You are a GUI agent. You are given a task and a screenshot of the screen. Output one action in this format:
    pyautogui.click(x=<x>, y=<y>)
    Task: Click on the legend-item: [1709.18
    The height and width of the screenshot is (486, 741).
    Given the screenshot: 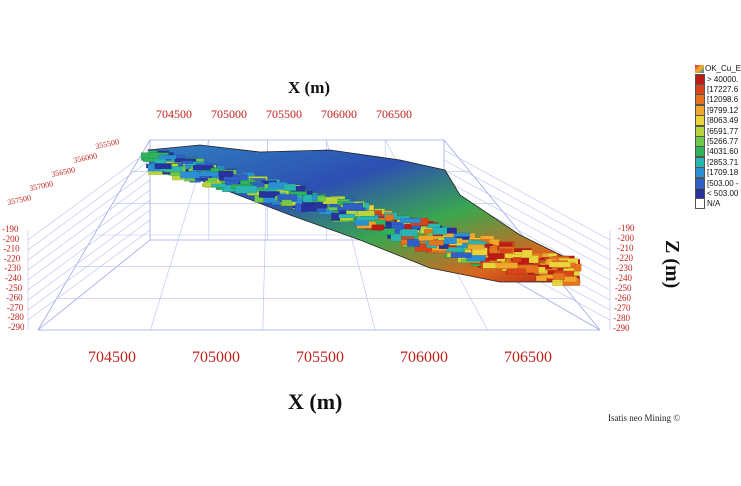 What is the action you would take?
    pyautogui.click(x=718, y=172)
    